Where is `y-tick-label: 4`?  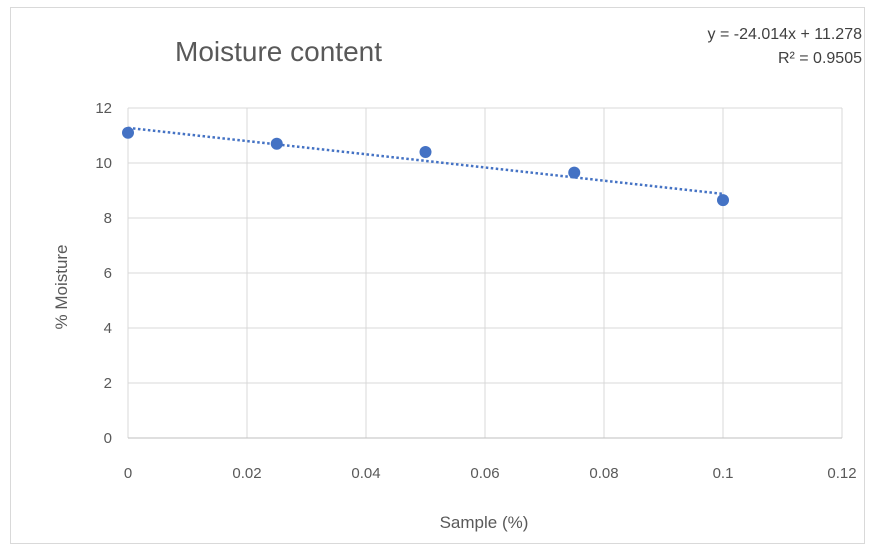
y-tick-label: 4 is located at coordinates (108, 328).